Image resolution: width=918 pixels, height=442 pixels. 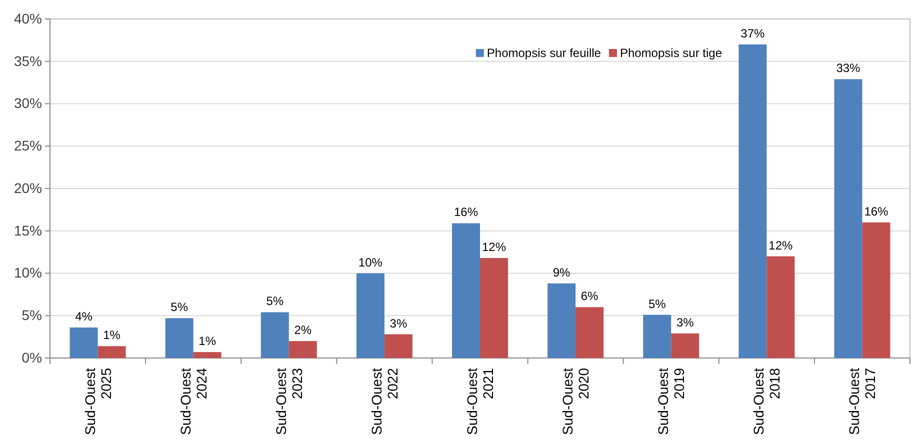 What do you see at coordinates (384, 401) in the screenshot?
I see `x-tick-label: Sud-Ouest 2022` at bounding box center [384, 401].